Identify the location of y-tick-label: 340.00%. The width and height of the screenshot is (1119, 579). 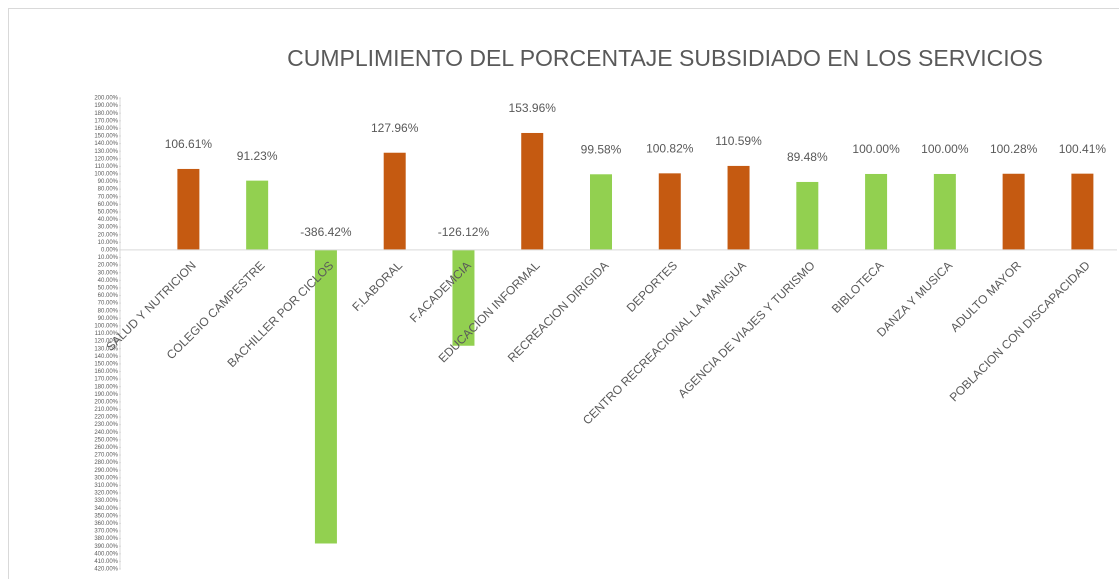
(106, 509).